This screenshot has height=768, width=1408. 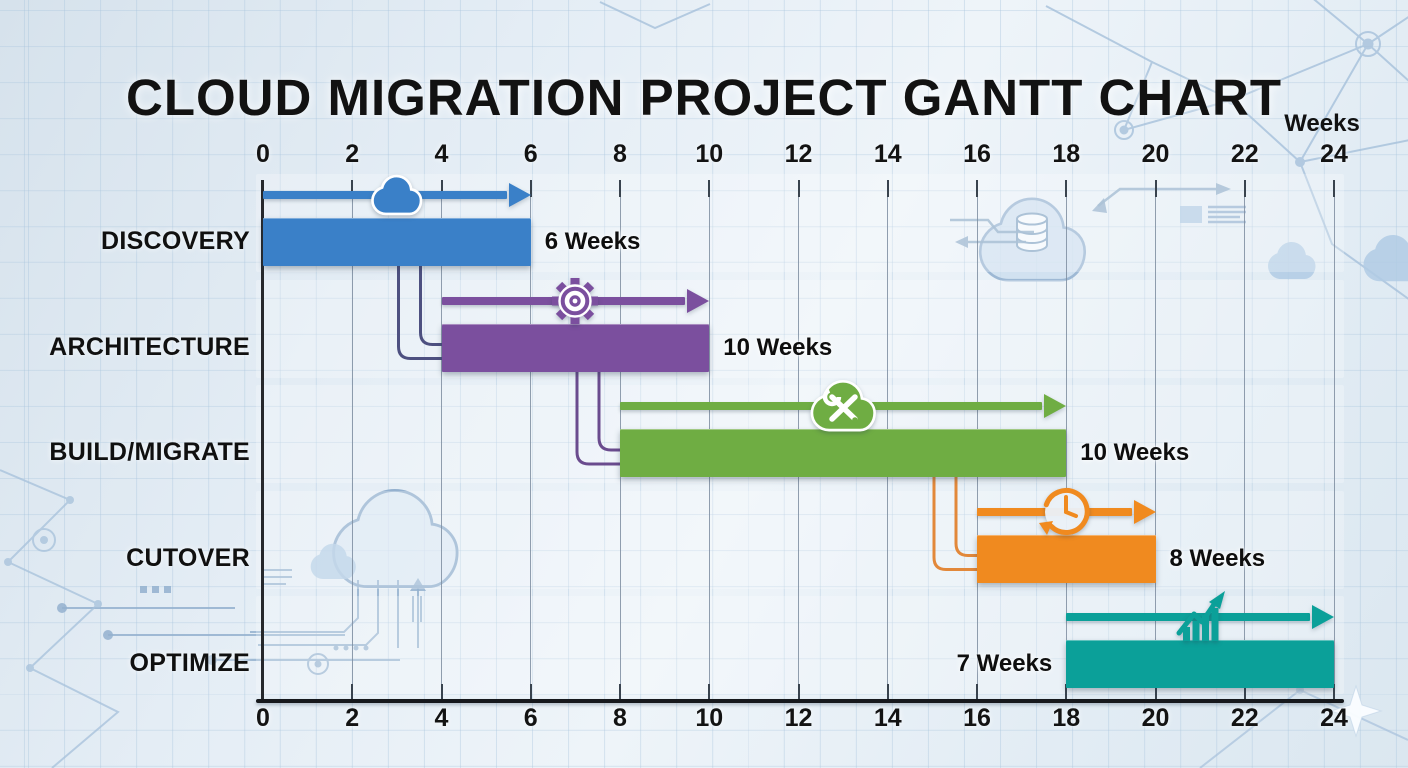 What do you see at coordinates (620, 718) in the screenshot?
I see `tick-label-bottom: 8` at bounding box center [620, 718].